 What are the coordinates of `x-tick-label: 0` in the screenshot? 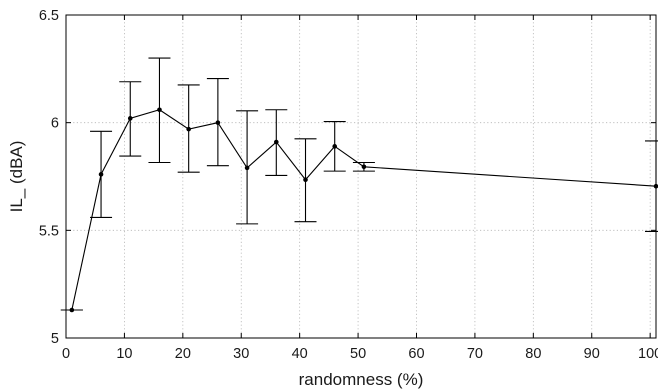 It's located at (66, 354).